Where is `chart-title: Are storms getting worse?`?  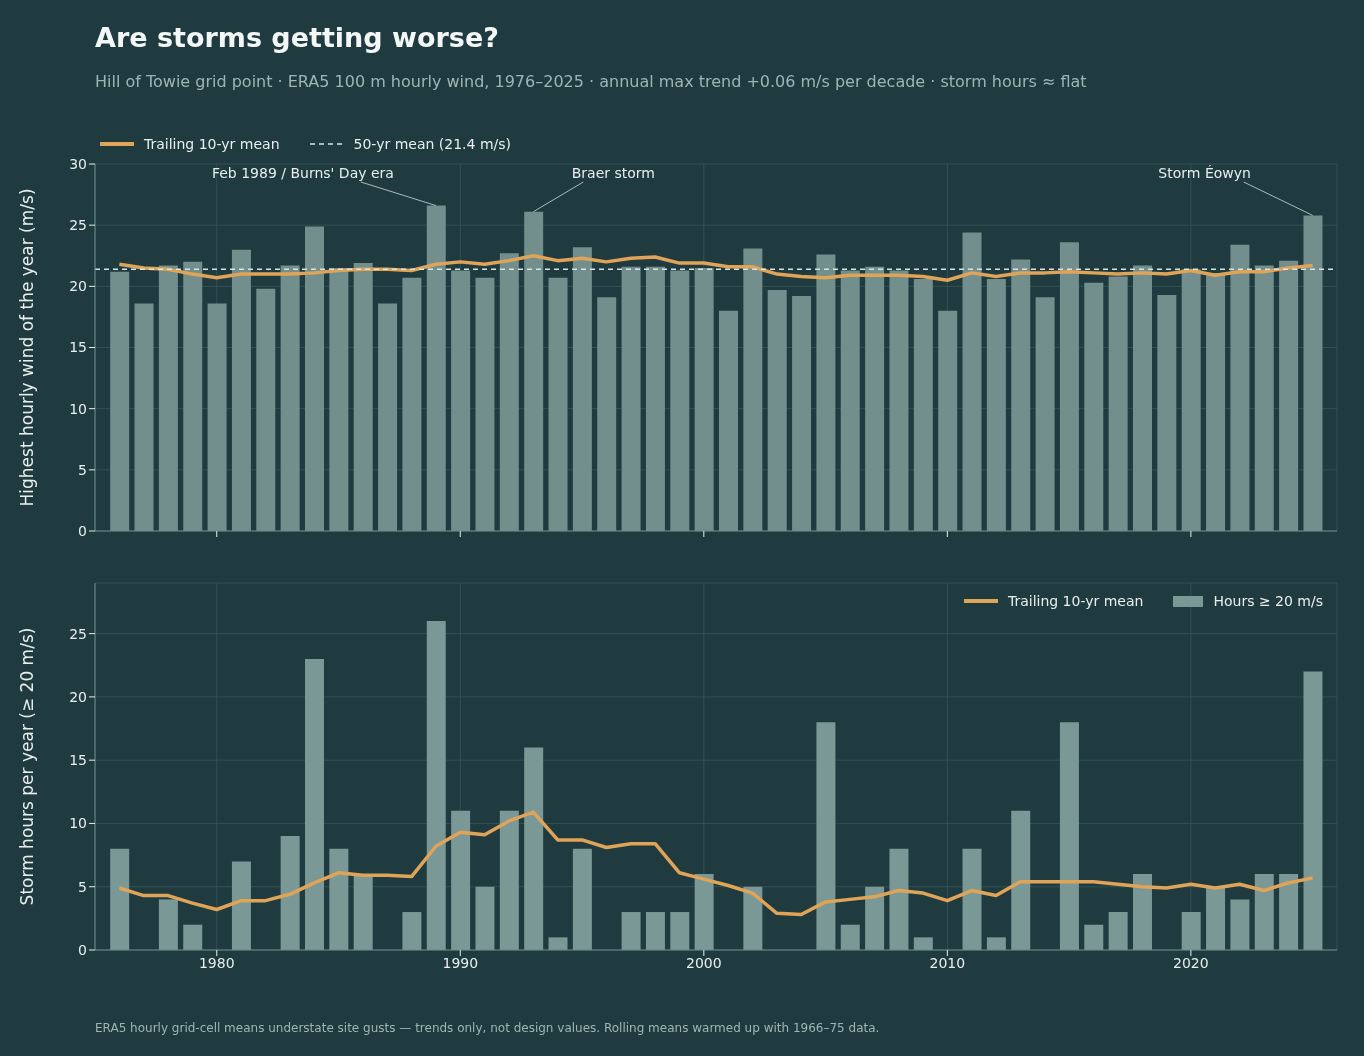
chart-title: Are storms getting worse? is located at coordinates (297, 37).